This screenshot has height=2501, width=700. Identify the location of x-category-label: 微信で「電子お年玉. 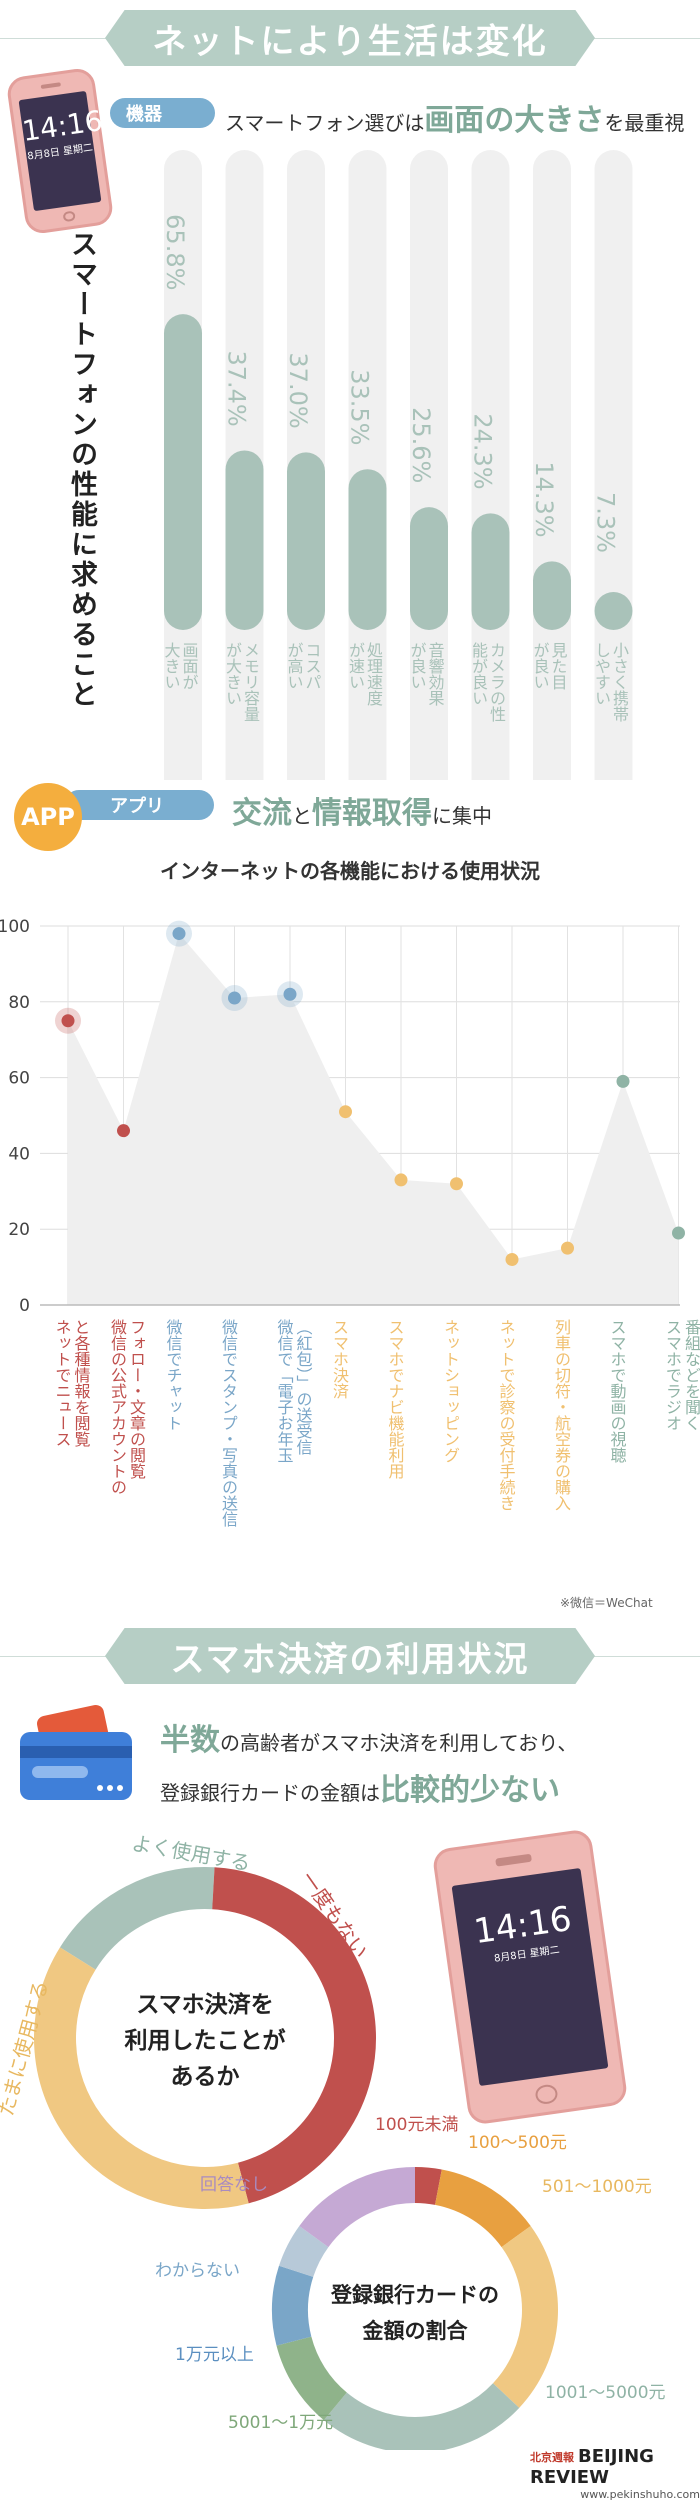
(284, 1391).